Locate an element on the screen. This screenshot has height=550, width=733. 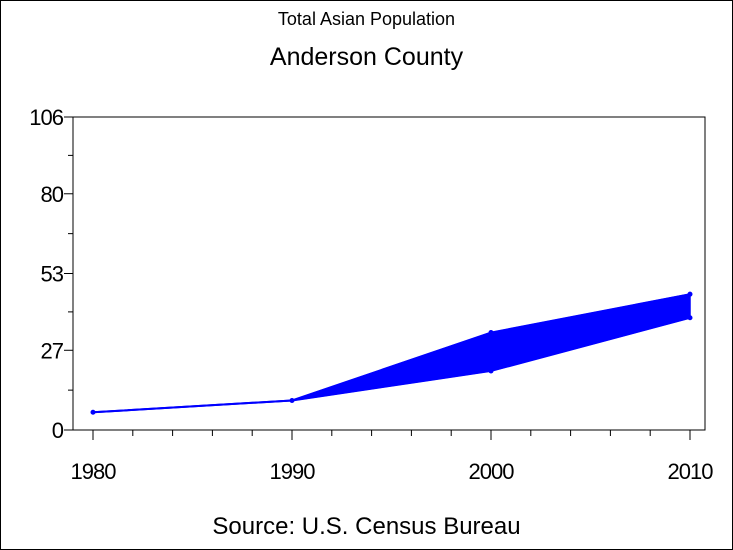
y-tick-label: 53 is located at coordinates (52, 274).